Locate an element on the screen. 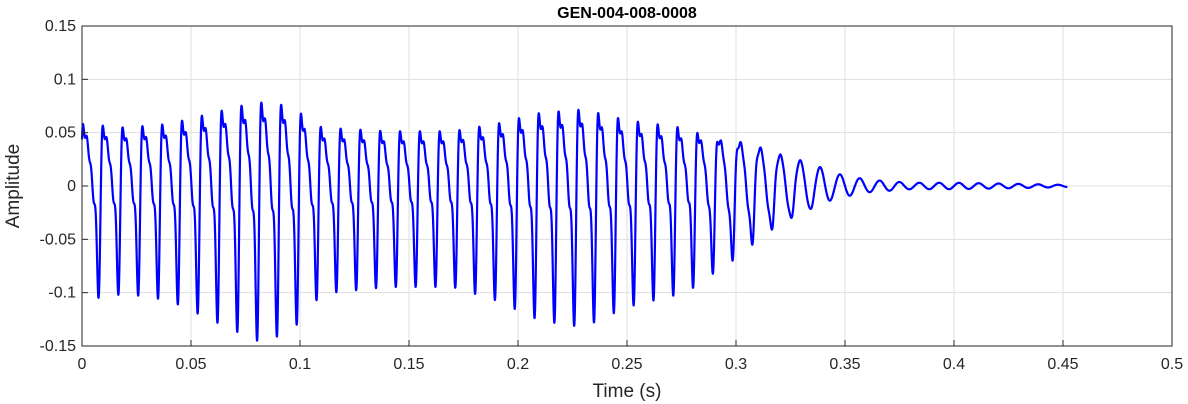 The width and height of the screenshot is (1188, 404). x-tick-labels: 0 0.05 0.1 0.15 0.2 0.25 0.3 0.35 0.4 0.45 0.5 is located at coordinates (631, 364).